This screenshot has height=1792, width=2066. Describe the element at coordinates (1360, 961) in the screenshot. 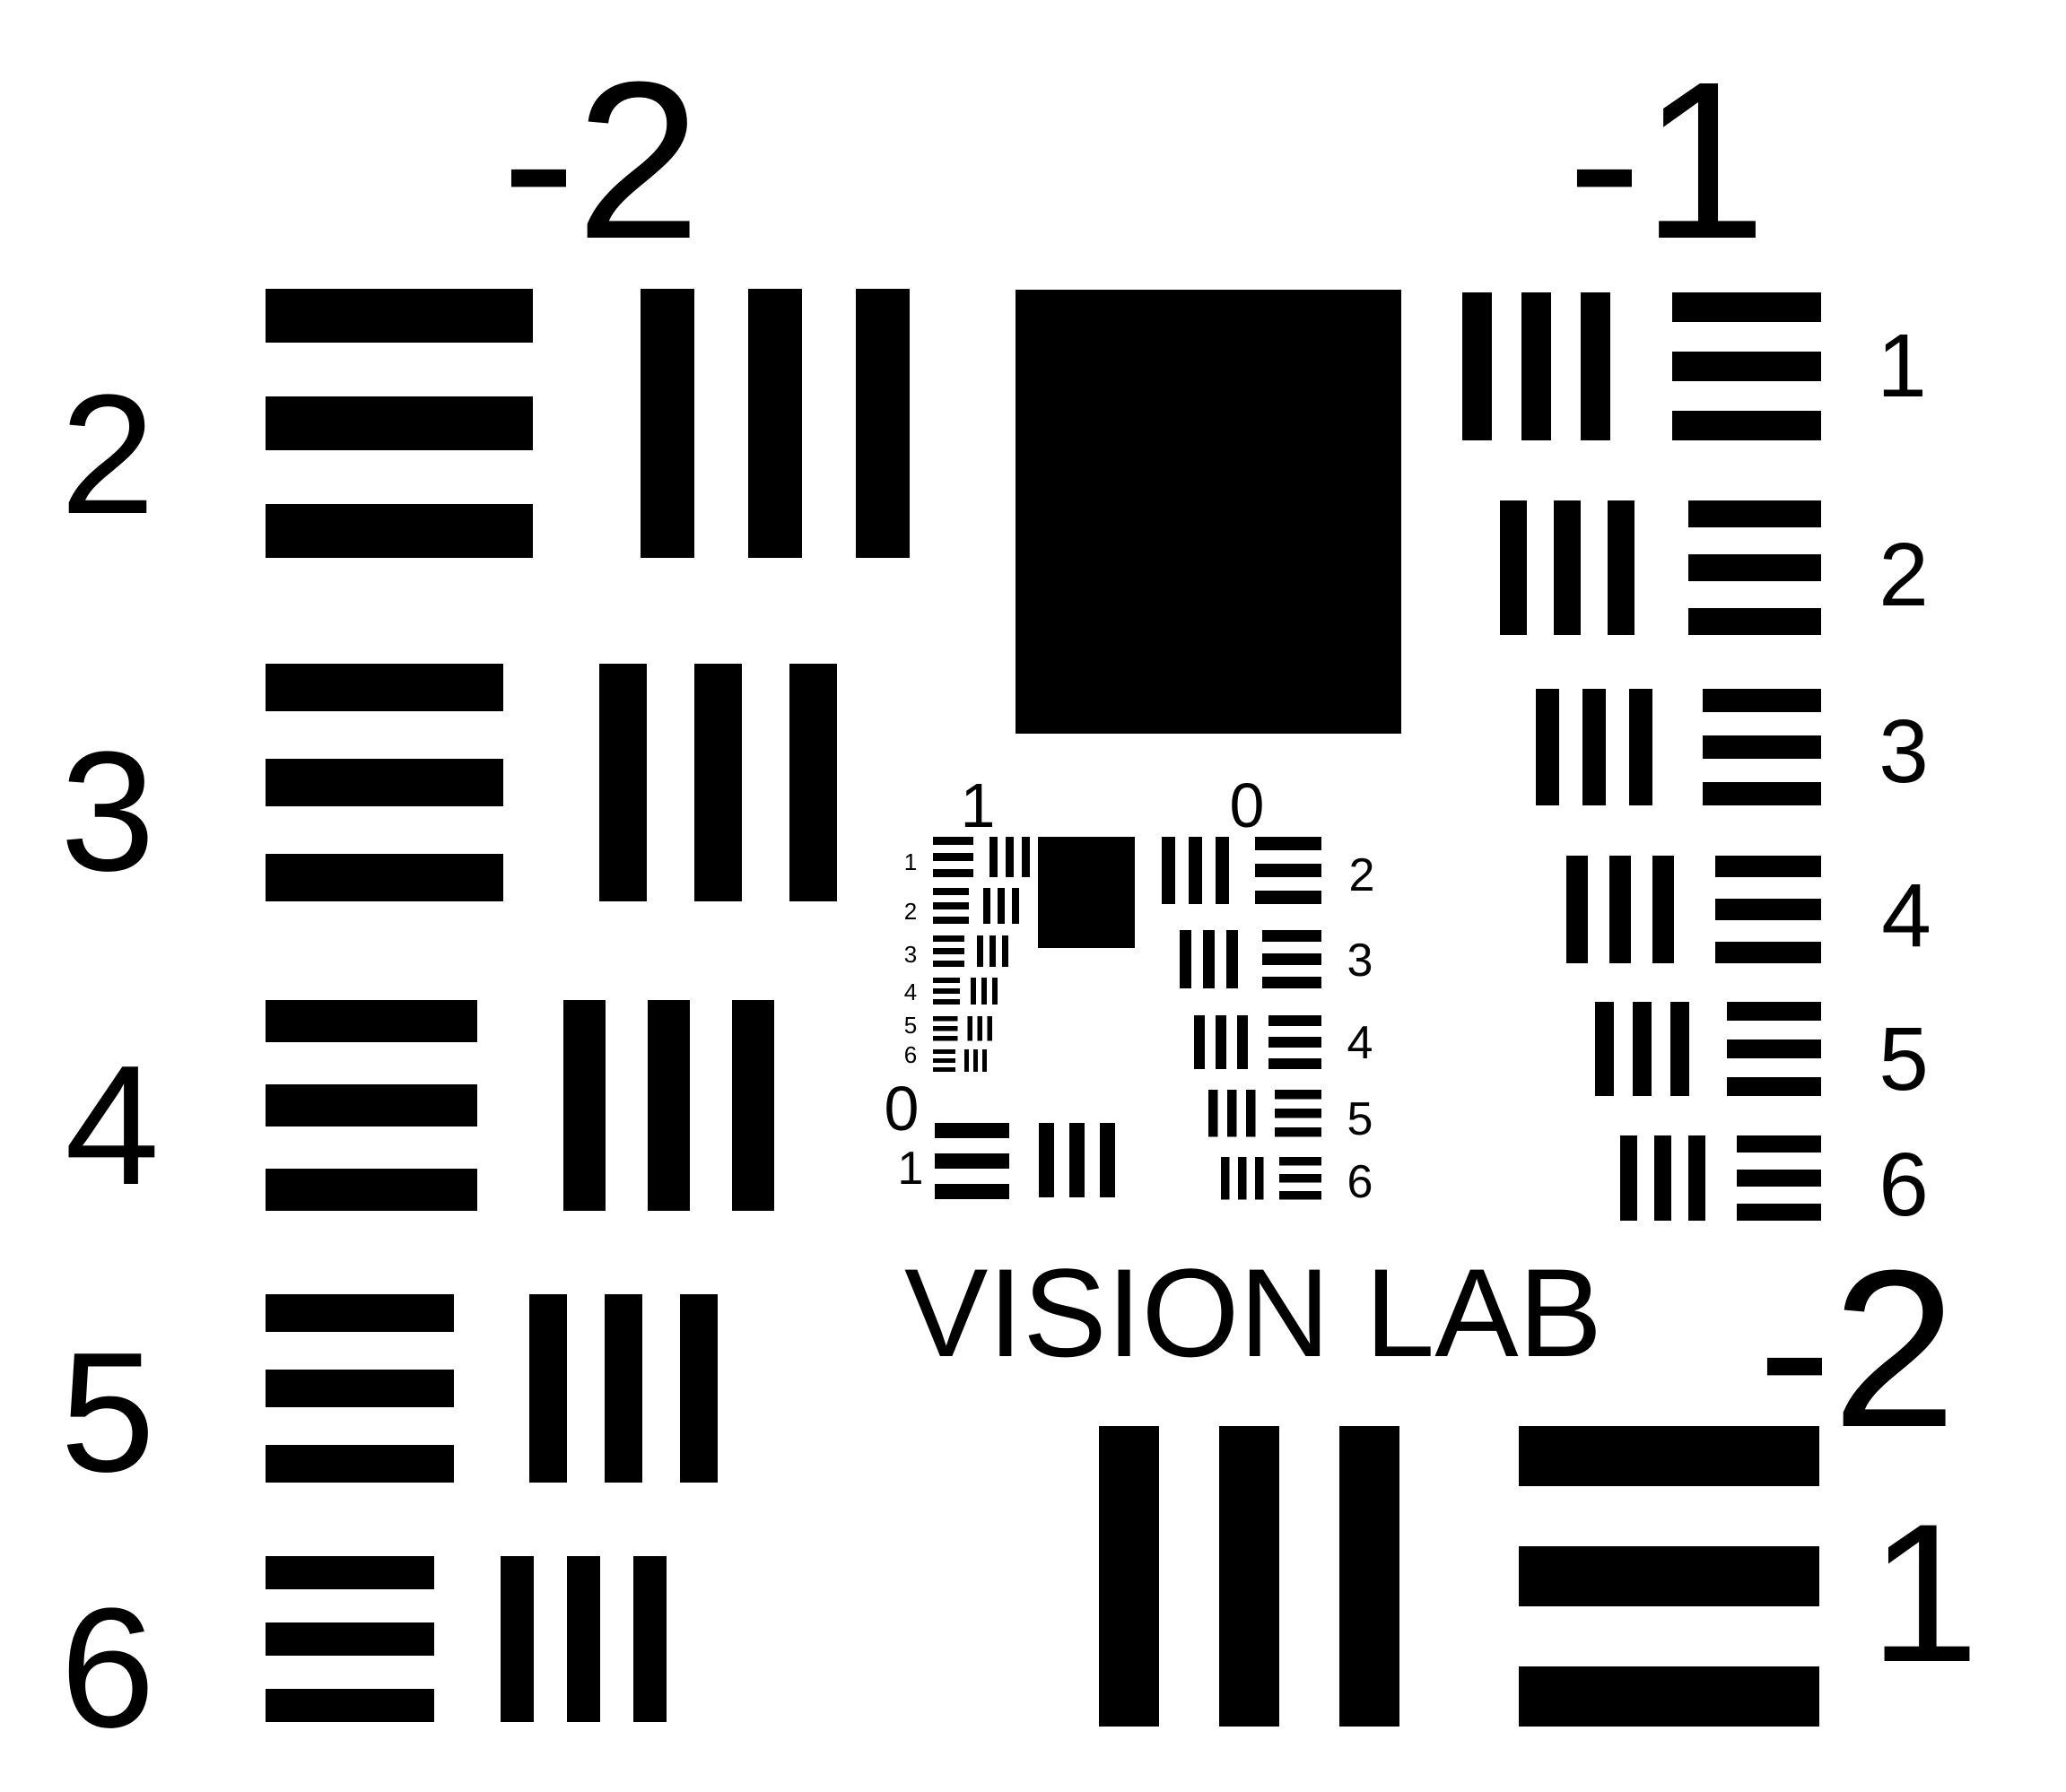

I see `element-label: 3` at that location.